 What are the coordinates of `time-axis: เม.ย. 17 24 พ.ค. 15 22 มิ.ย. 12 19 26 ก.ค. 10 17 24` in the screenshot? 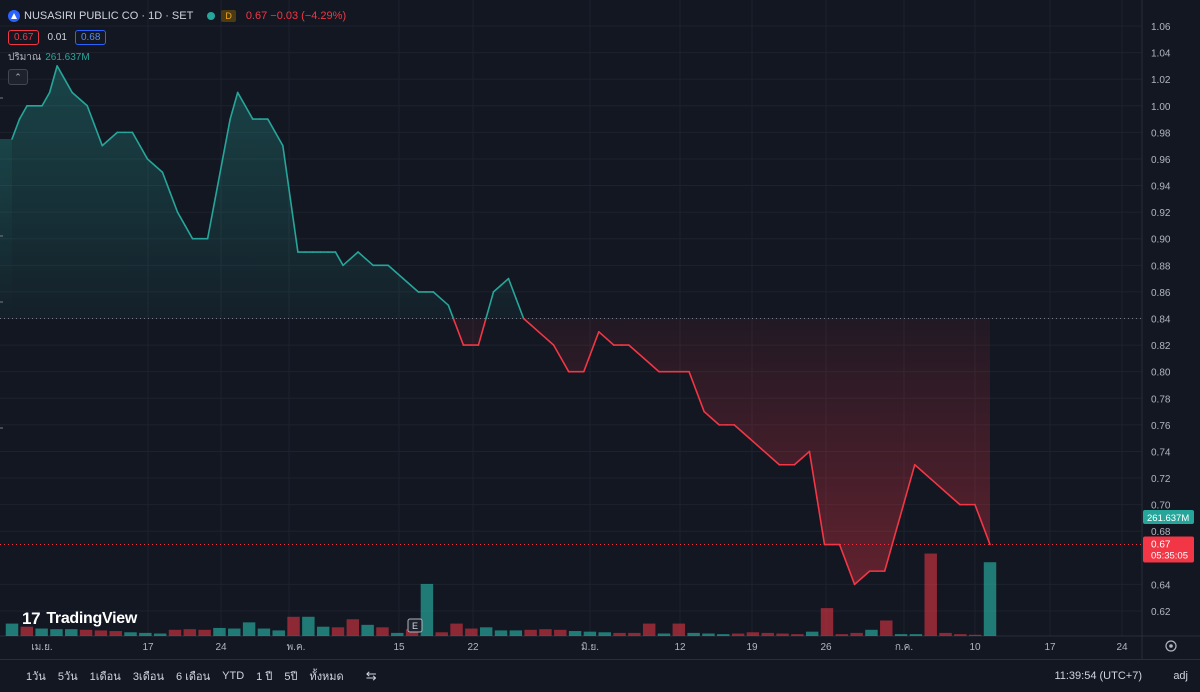 It's located at (604, 646).